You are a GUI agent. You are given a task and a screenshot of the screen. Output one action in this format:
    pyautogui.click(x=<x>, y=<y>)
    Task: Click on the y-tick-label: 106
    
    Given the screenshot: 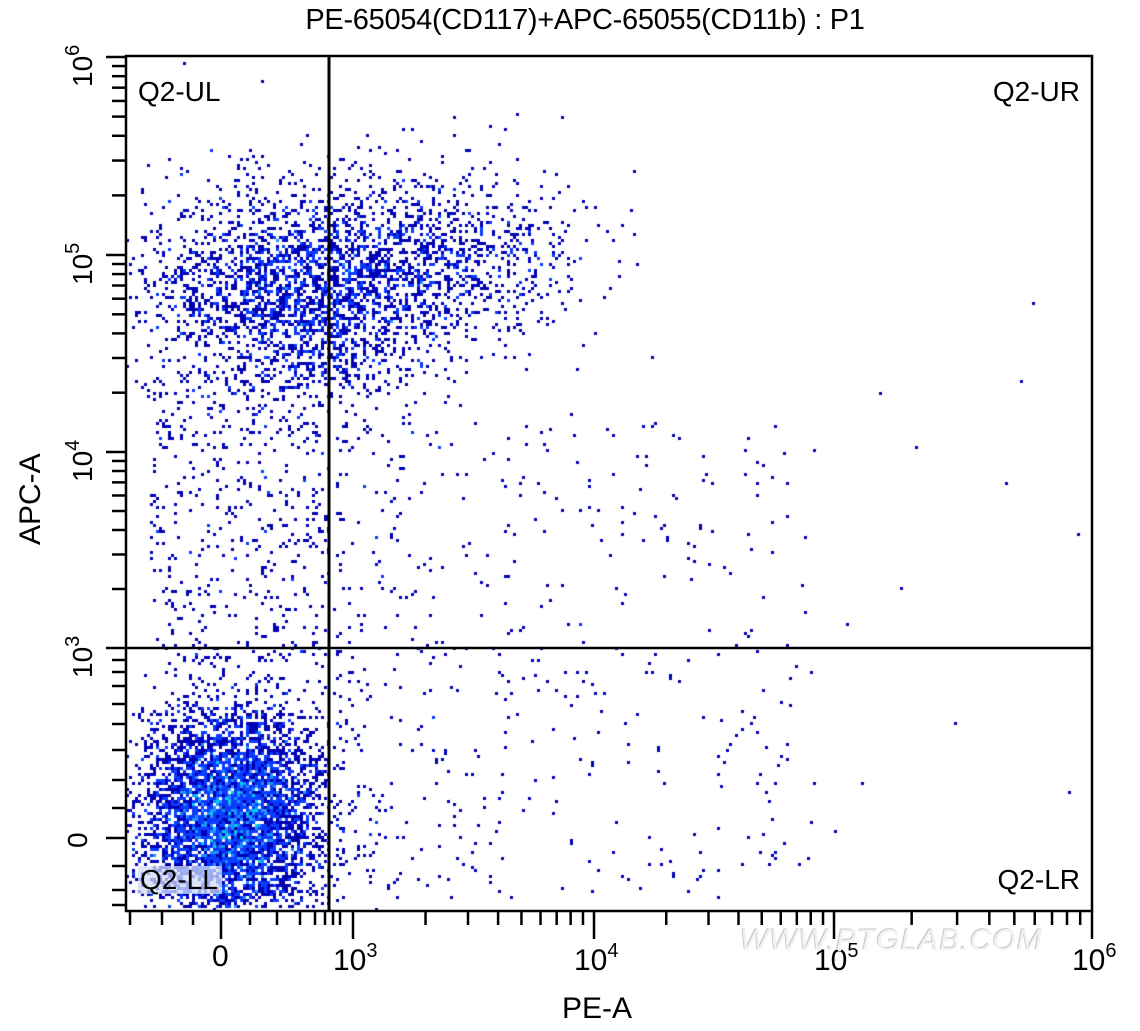 What is the action you would take?
    pyautogui.click(x=80, y=65)
    